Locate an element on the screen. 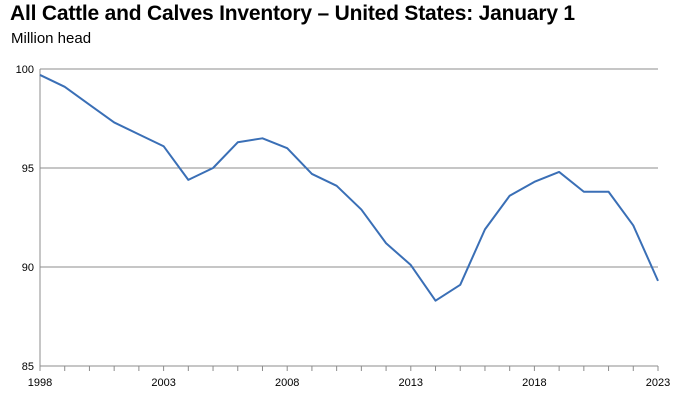 This screenshot has width=689, height=407. chart-subtitle: Million head is located at coordinates (51, 38).